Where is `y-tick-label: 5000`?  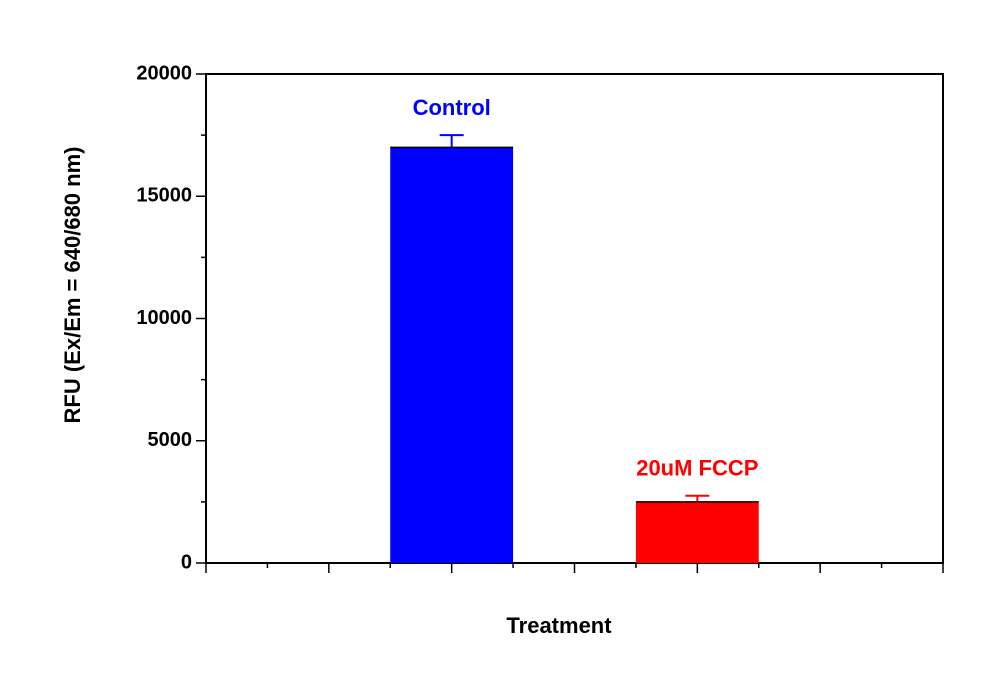 y-tick-label: 5000 is located at coordinates (170, 440).